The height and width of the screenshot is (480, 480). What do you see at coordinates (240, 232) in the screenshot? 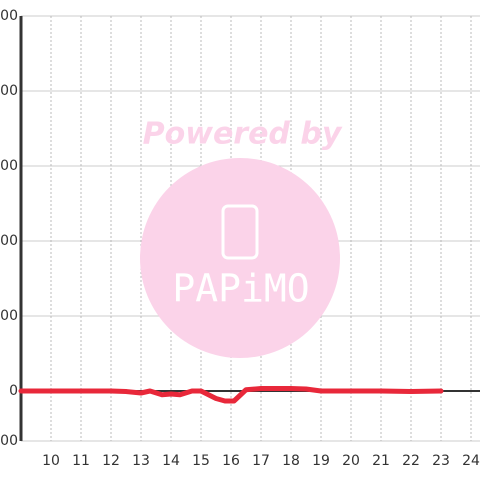
I see `watermark-phone` at bounding box center [240, 232].